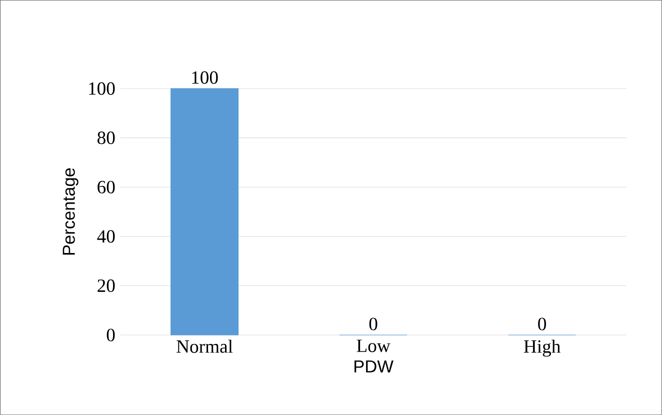 The width and height of the screenshot is (662, 415). What do you see at coordinates (70, 211) in the screenshot?
I see `y-axis-title: Percentage` at bounding box center [70, 211].